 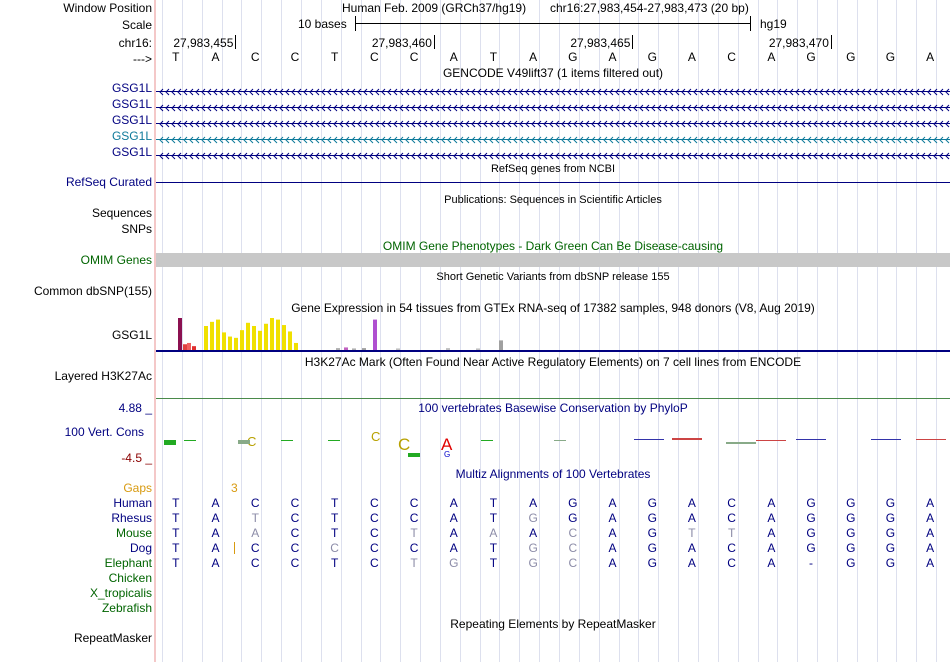 What do you see at coordinates (120, 593) in the screenshot?
I see `multiz-species-label: X_tropicalis` at bounding box center [120, 593].